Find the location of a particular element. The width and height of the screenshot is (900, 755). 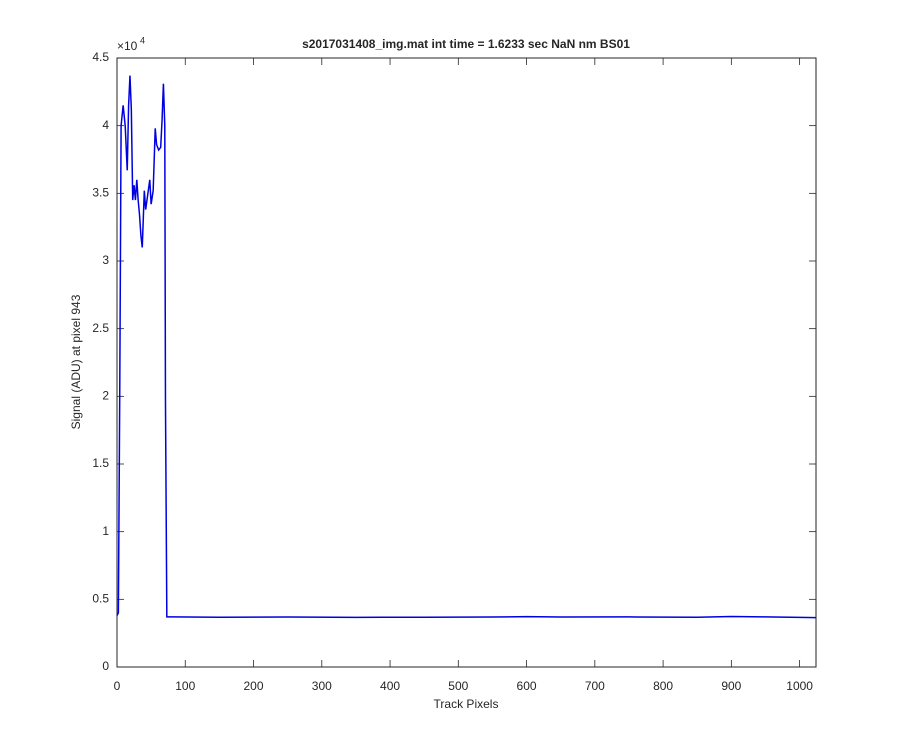

y-tick-label: 2.5 is located at coordinates (100, 328).